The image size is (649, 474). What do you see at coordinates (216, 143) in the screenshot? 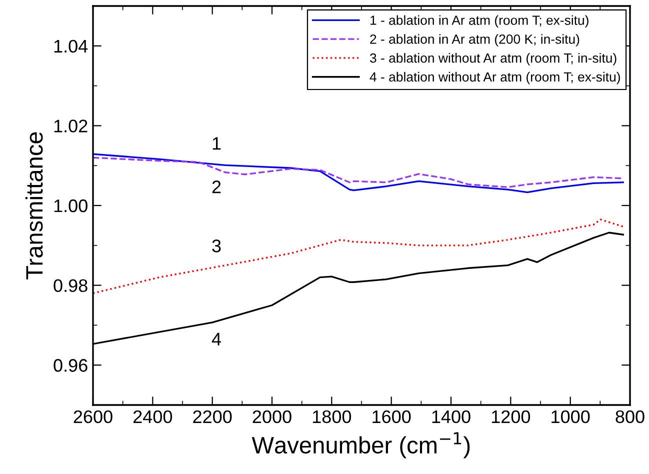
I see `annotation: 1` at bounding box center [216, 143].